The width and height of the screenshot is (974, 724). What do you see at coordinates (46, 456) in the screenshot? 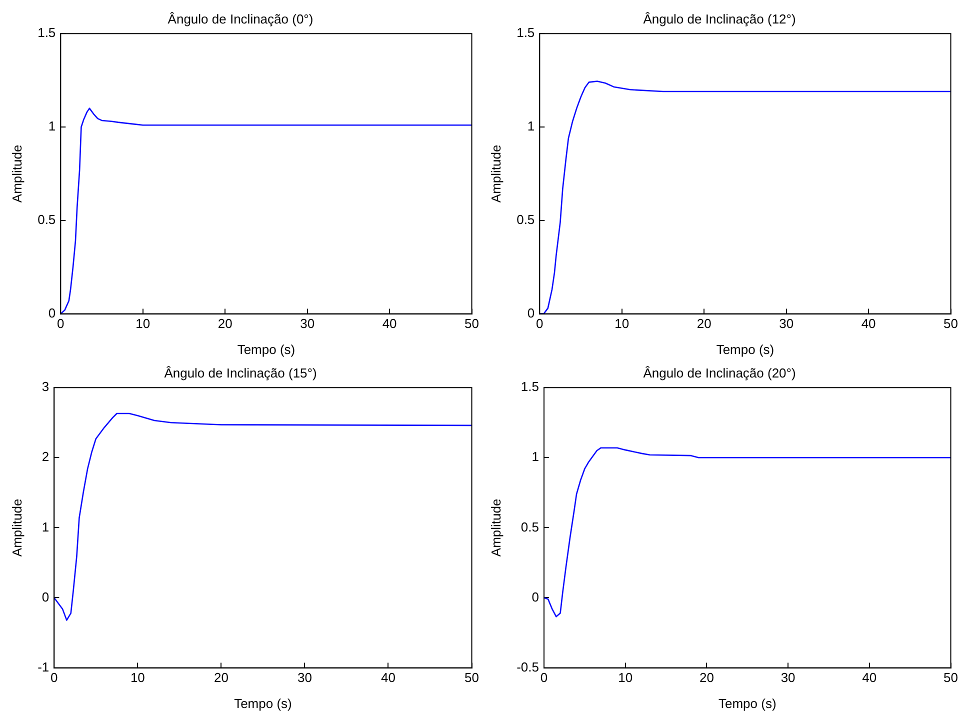
I see `y-tick-label: 2` at bounding box center [46, 456].